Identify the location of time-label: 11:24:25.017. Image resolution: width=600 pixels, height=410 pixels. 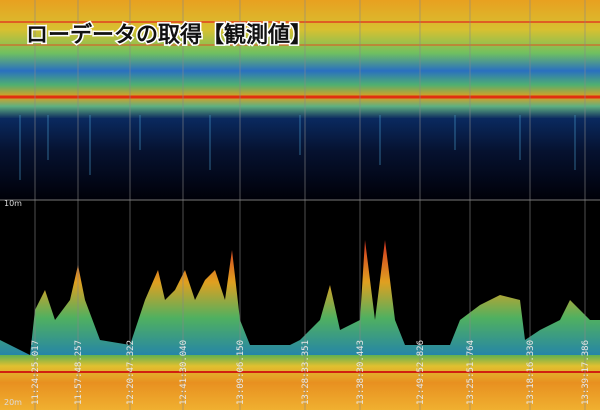
(36, 372).